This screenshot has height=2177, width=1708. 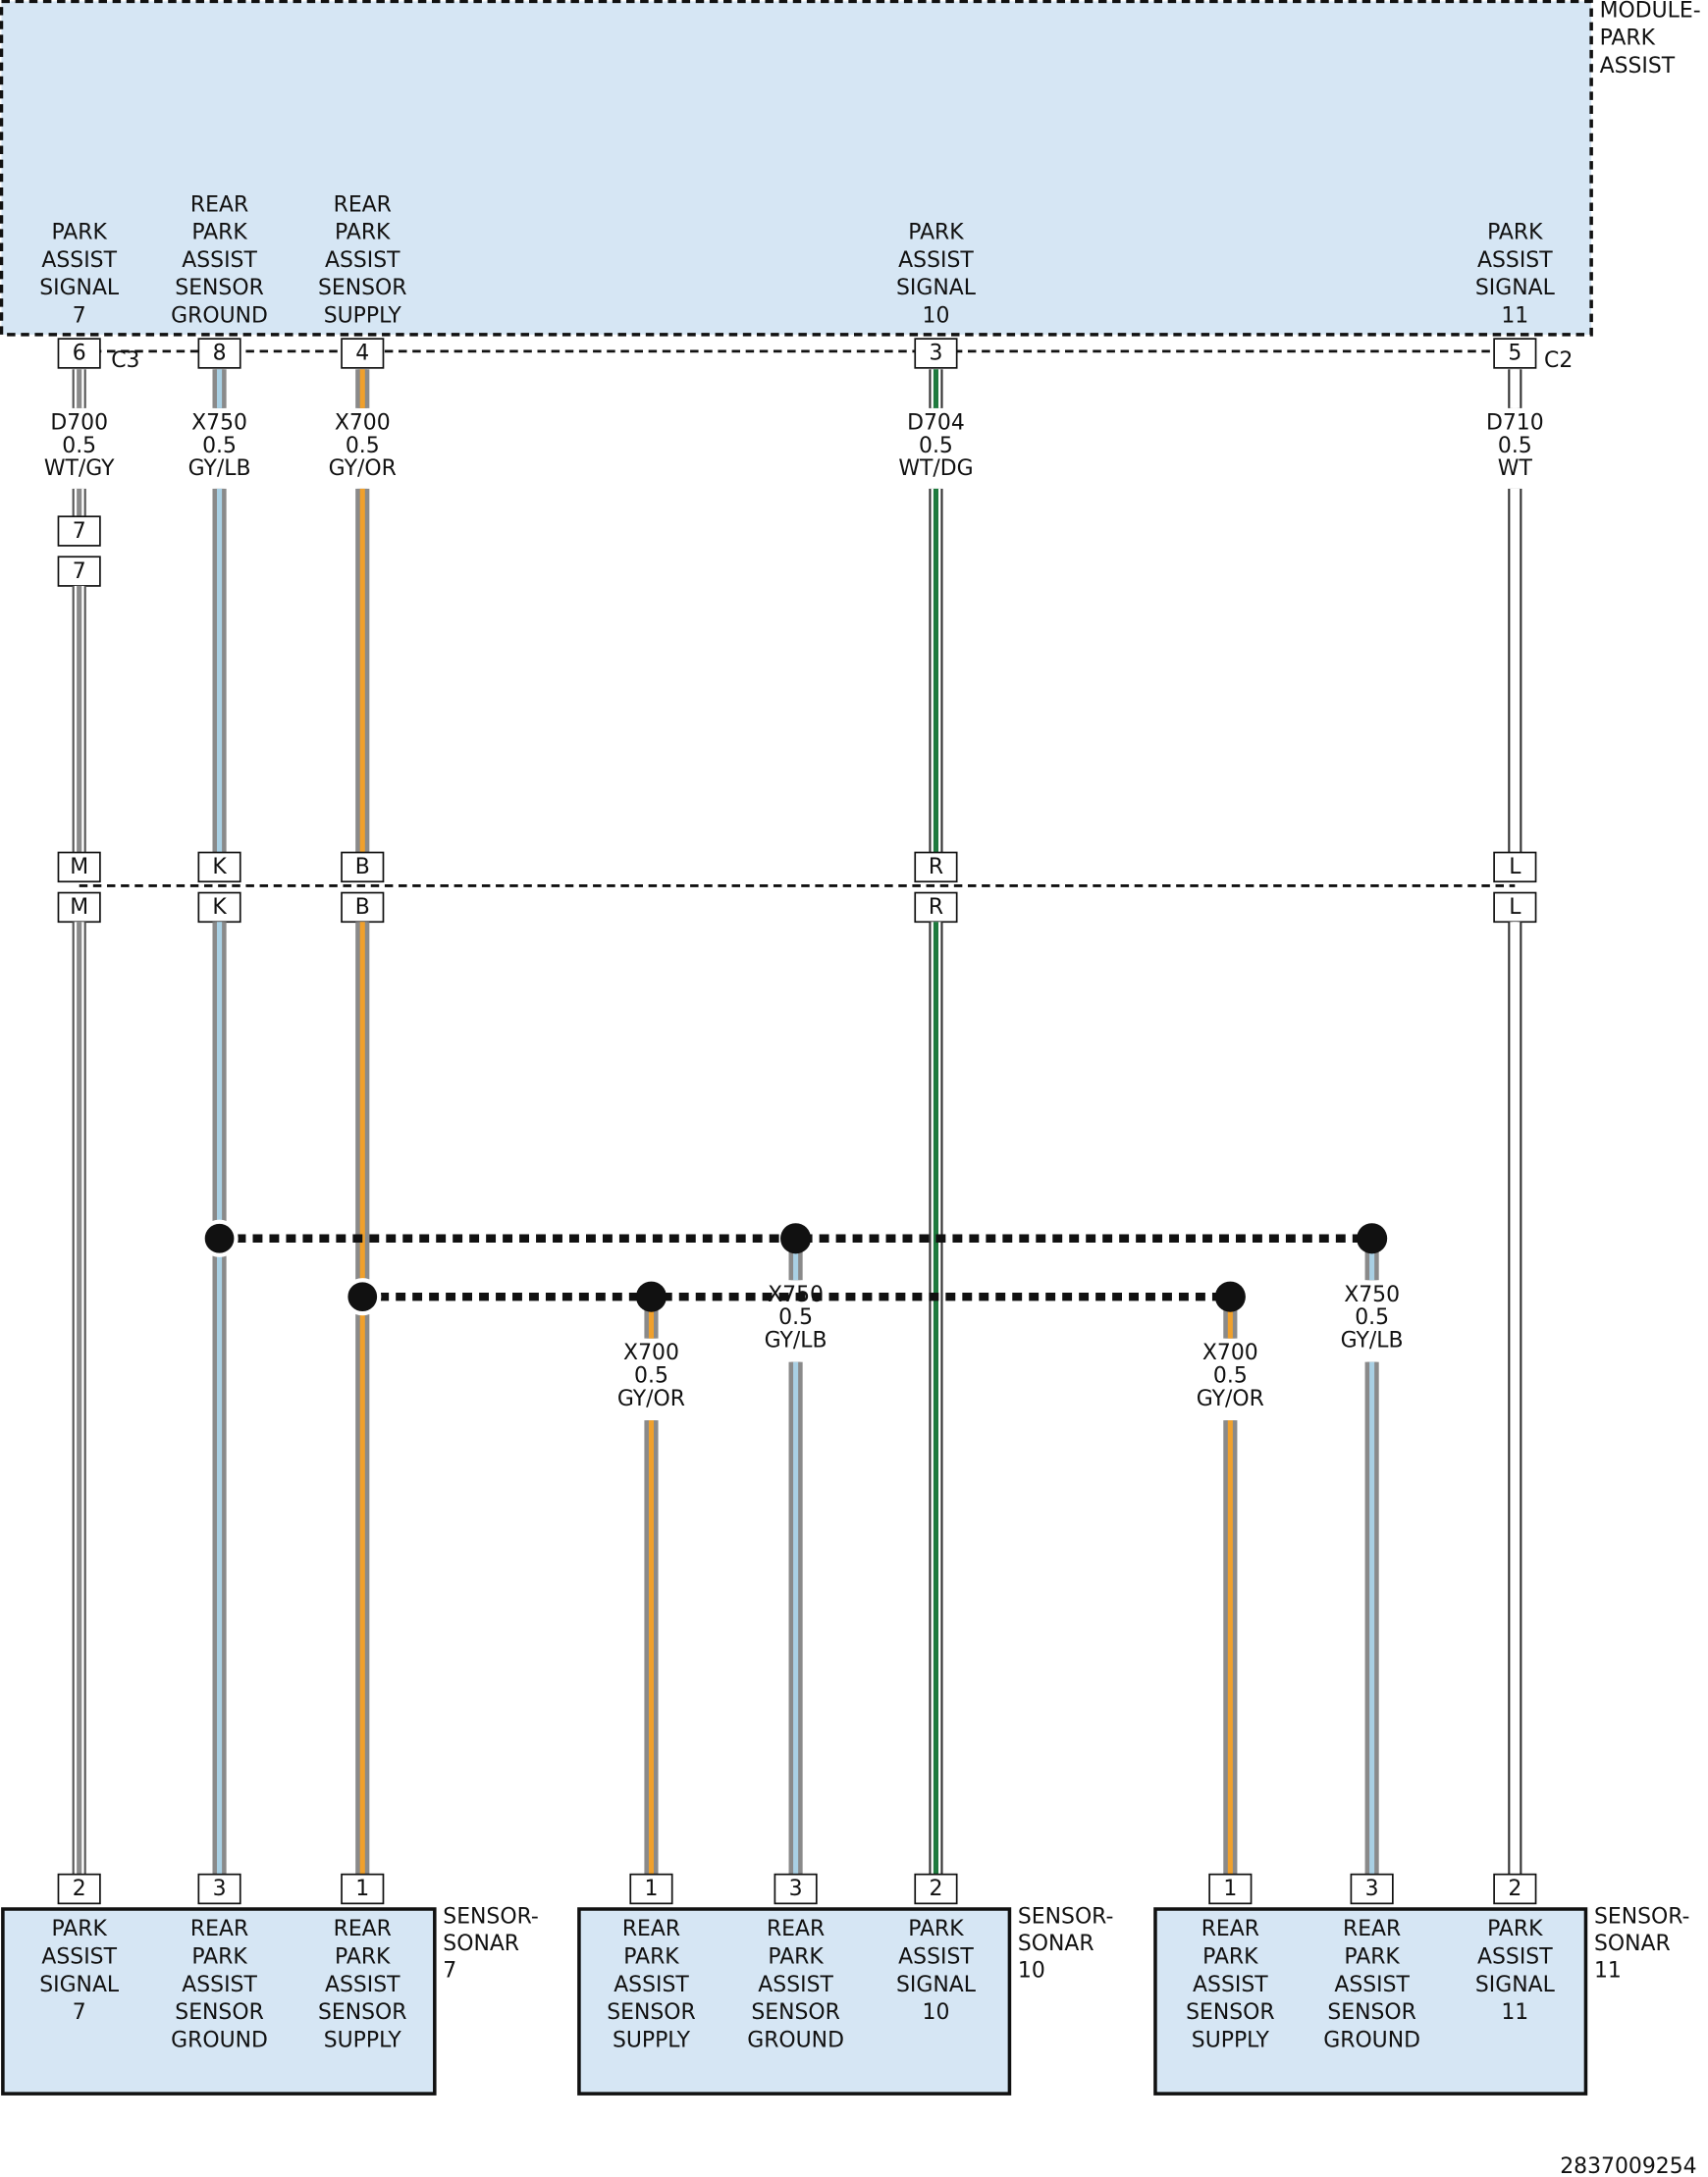 What do you see at coordinates (1516, 468) in the screenshot?
I see `wire-label: WT` at bounding box center [1516, 468].